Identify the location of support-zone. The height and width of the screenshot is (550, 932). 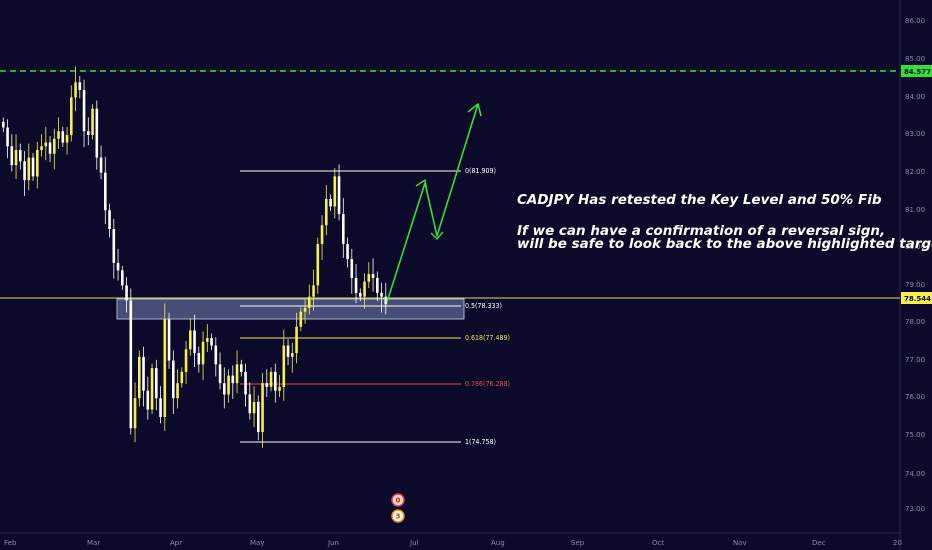
(290, 309).